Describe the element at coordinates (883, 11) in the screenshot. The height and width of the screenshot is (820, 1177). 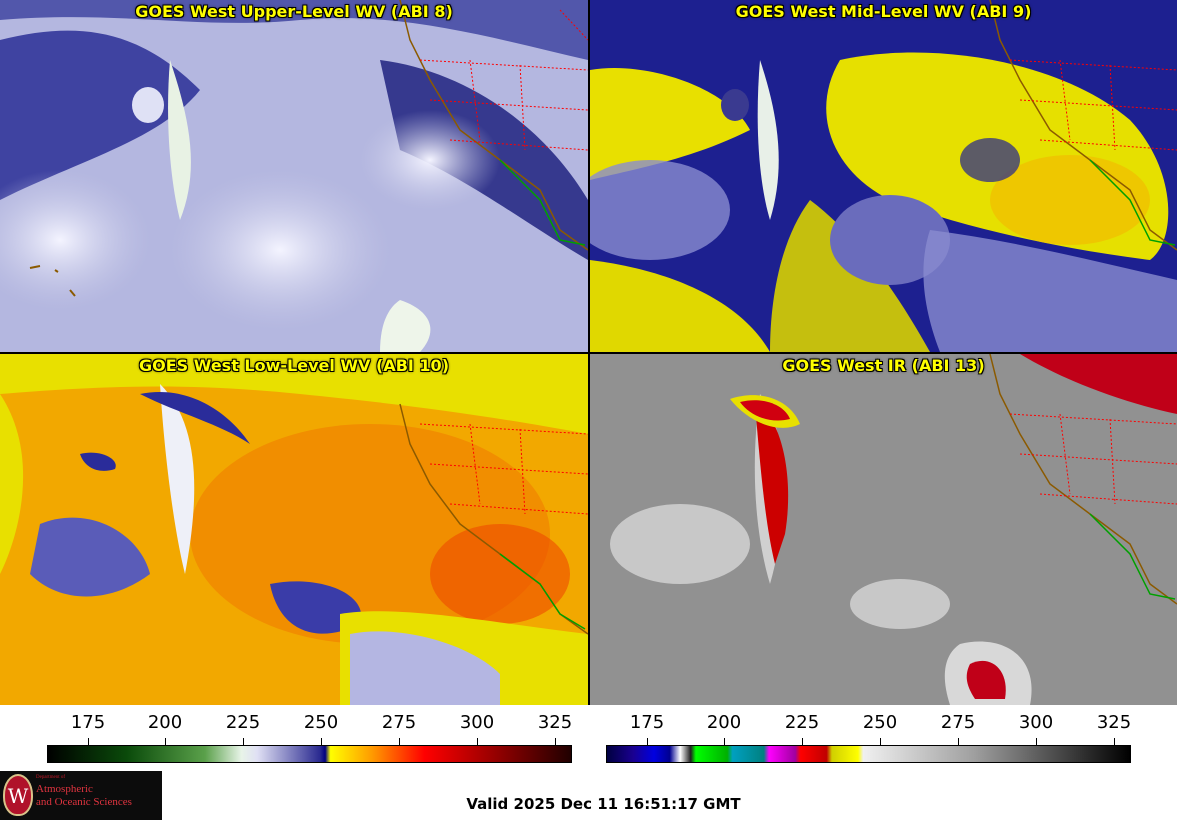
I see `panel-title: GOES West Mid-Level WV (ABI 9)` at that location.